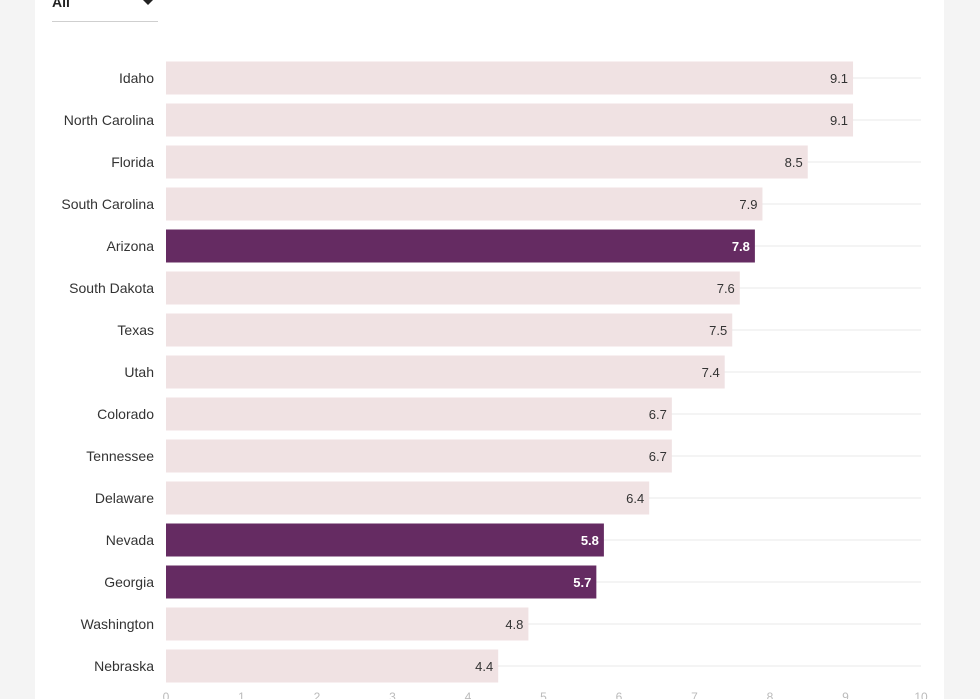 The height and width of the screenshot is (699, 980). I want to click on category-label: Delaware, so click(124, 498).